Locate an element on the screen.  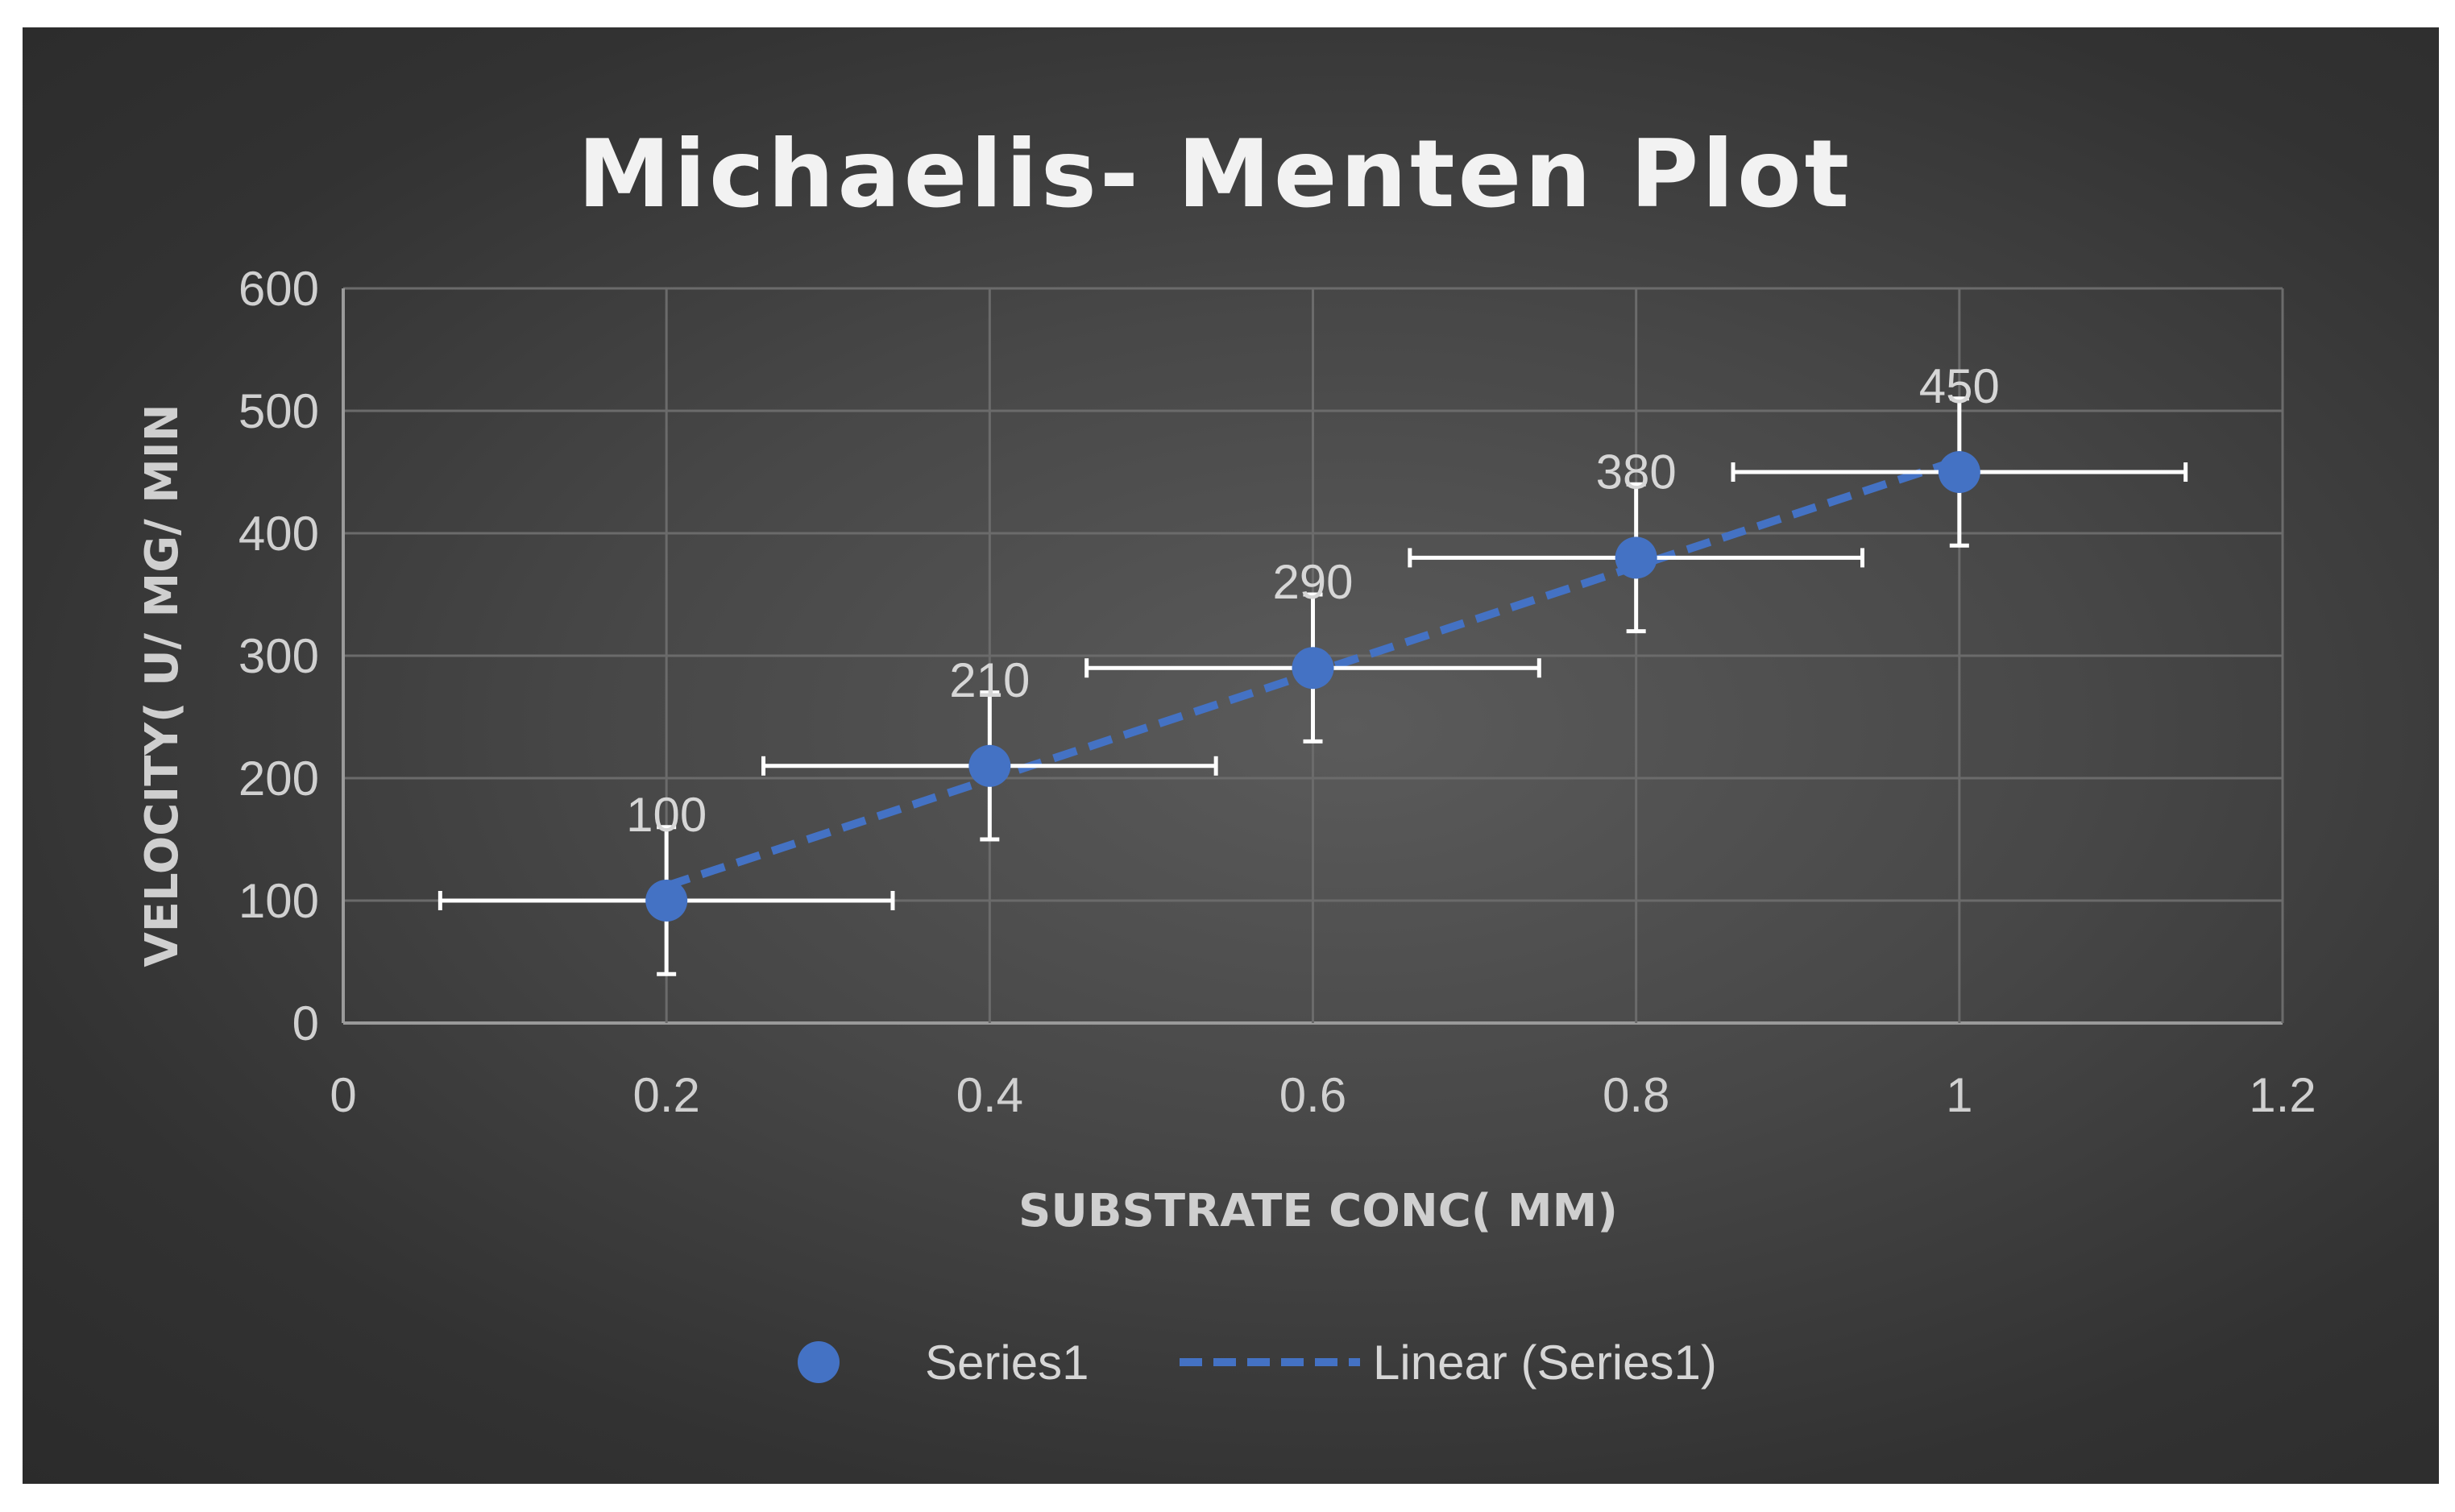
x-tick-label: 0.6 is located at coordinates (1312, 1095).